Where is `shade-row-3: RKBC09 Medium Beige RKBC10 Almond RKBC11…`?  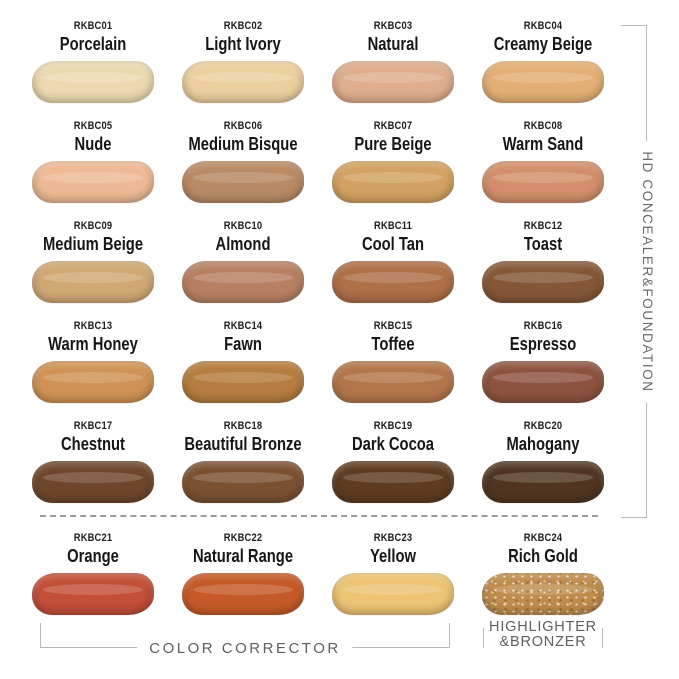 shade-row-3: RKBC09 Medium Beige RKBC10 Almond RKBC11… is located at coordinates (318, 261).